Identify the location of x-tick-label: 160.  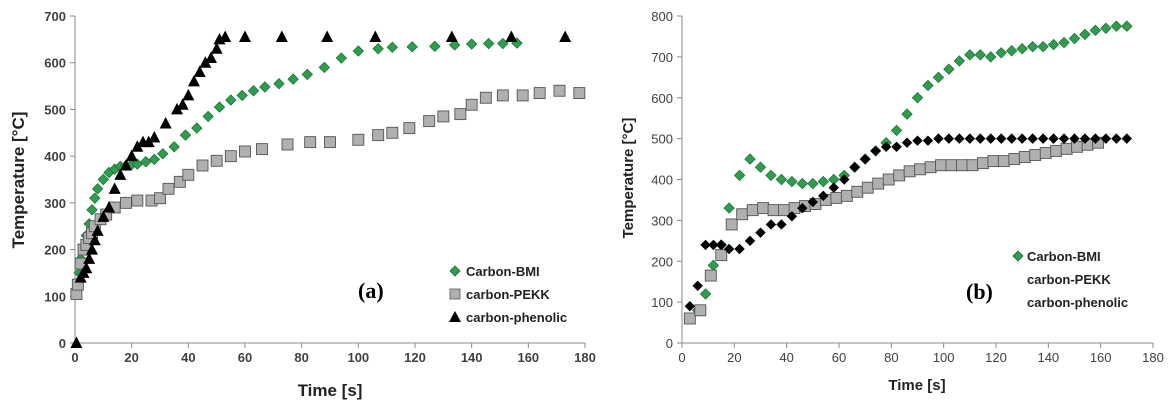
(1101, 357).